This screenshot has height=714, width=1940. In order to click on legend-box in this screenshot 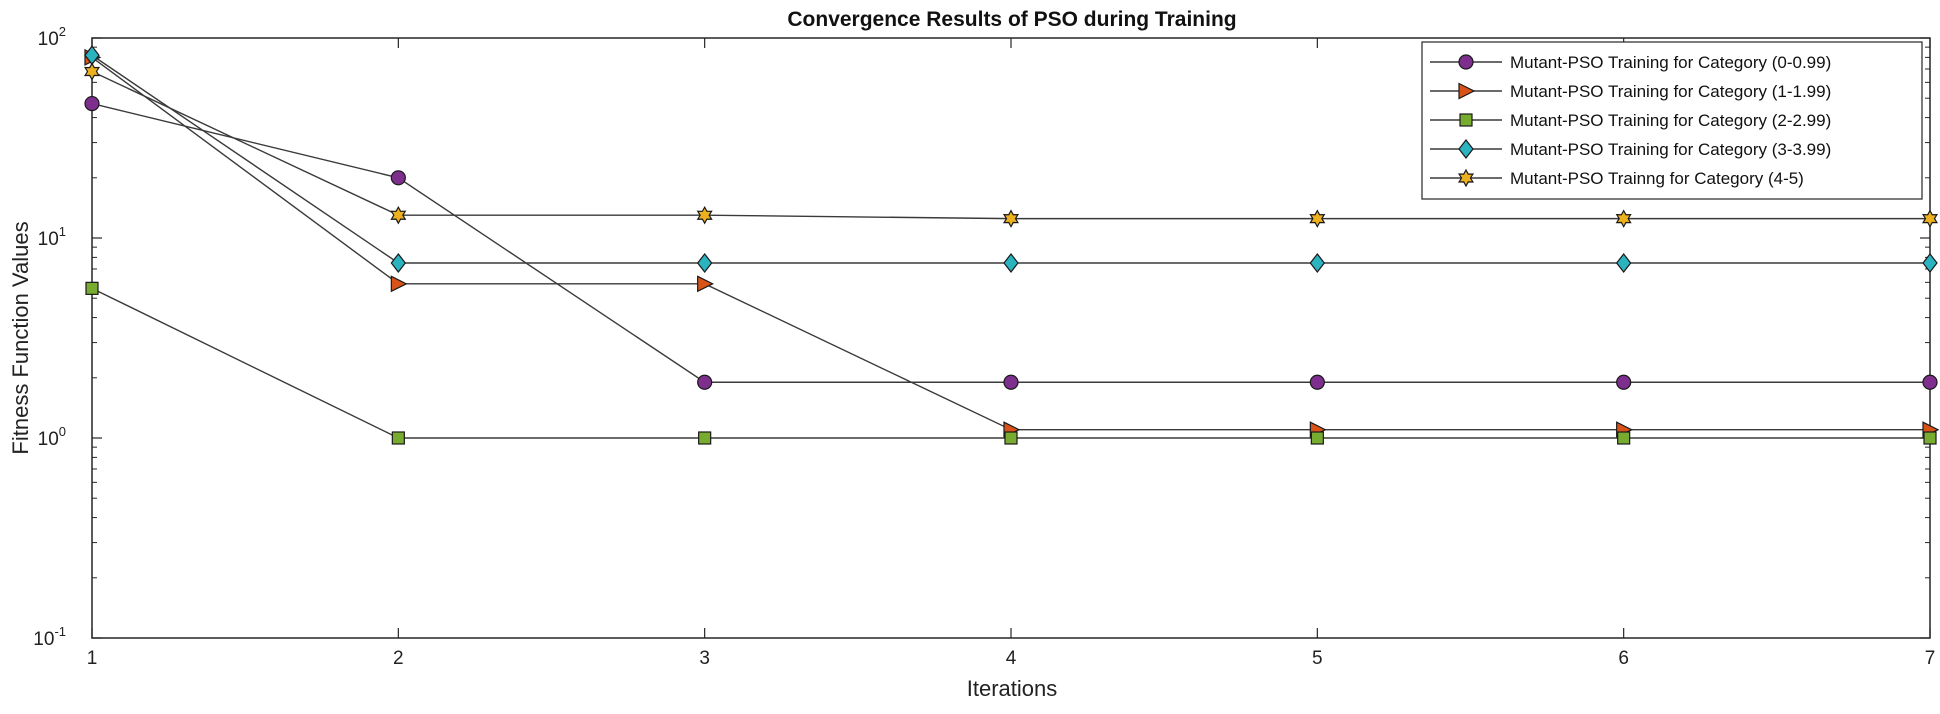, I will do `click(1672, 120)`.